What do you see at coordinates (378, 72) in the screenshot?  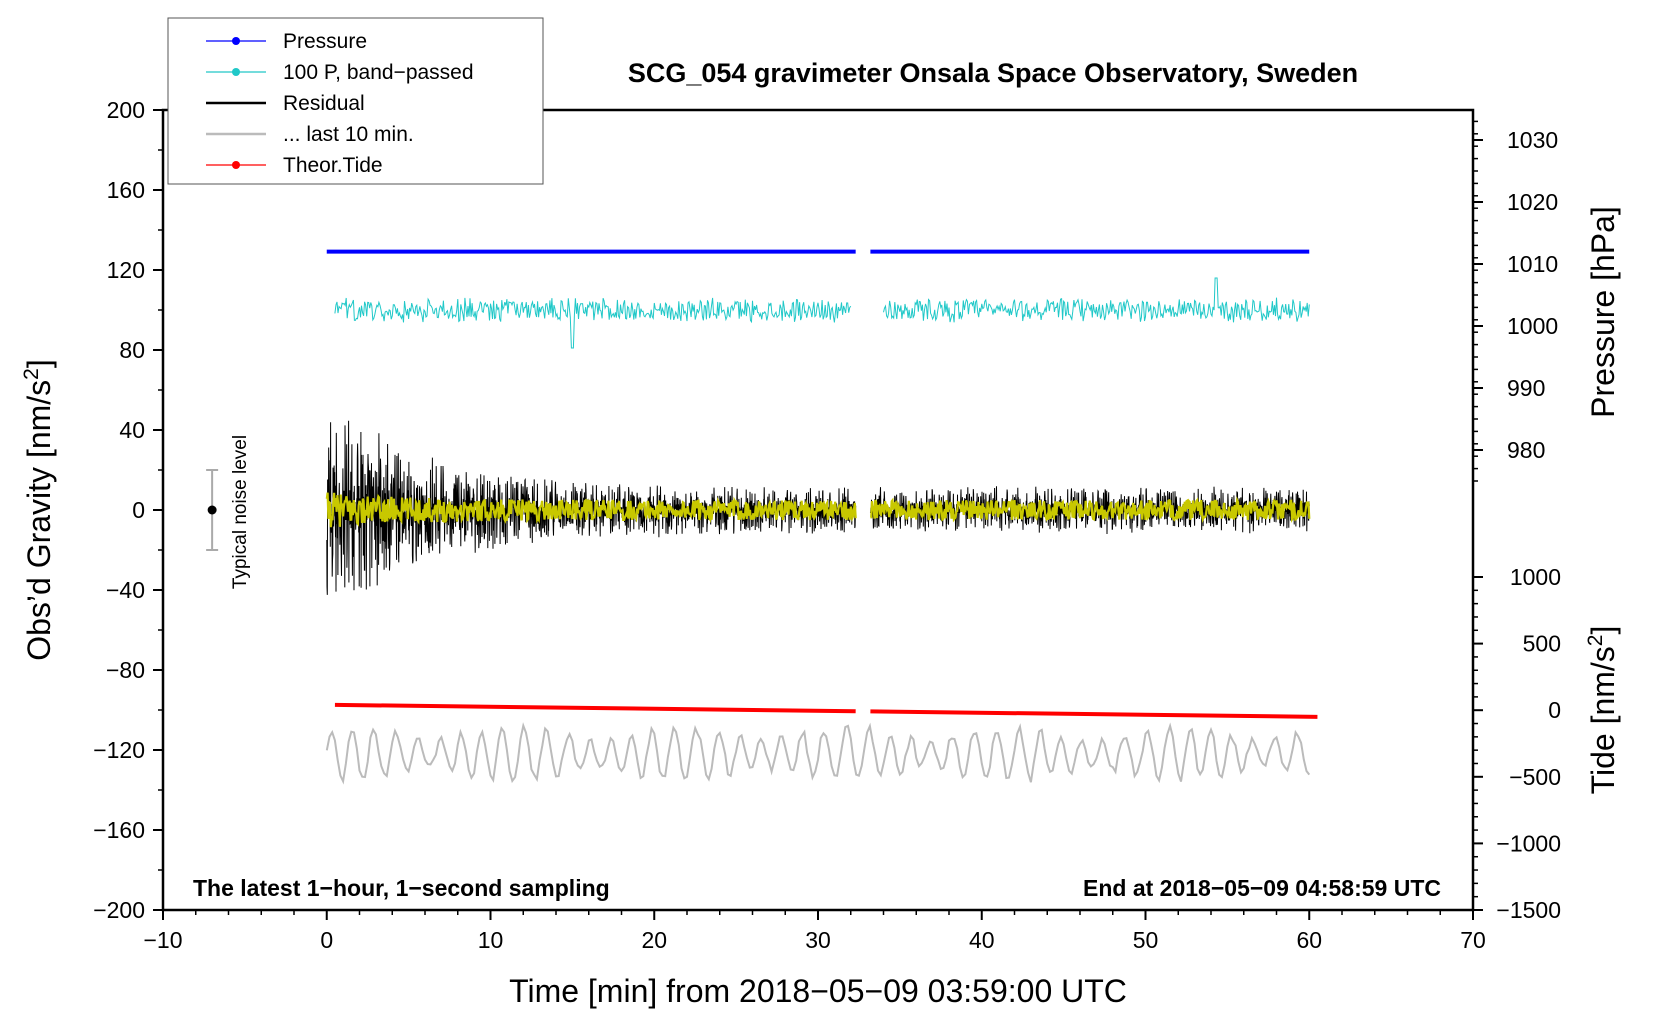 I see `legend-label-1: 100 P, band−passed` at bounding box center [378, 72].